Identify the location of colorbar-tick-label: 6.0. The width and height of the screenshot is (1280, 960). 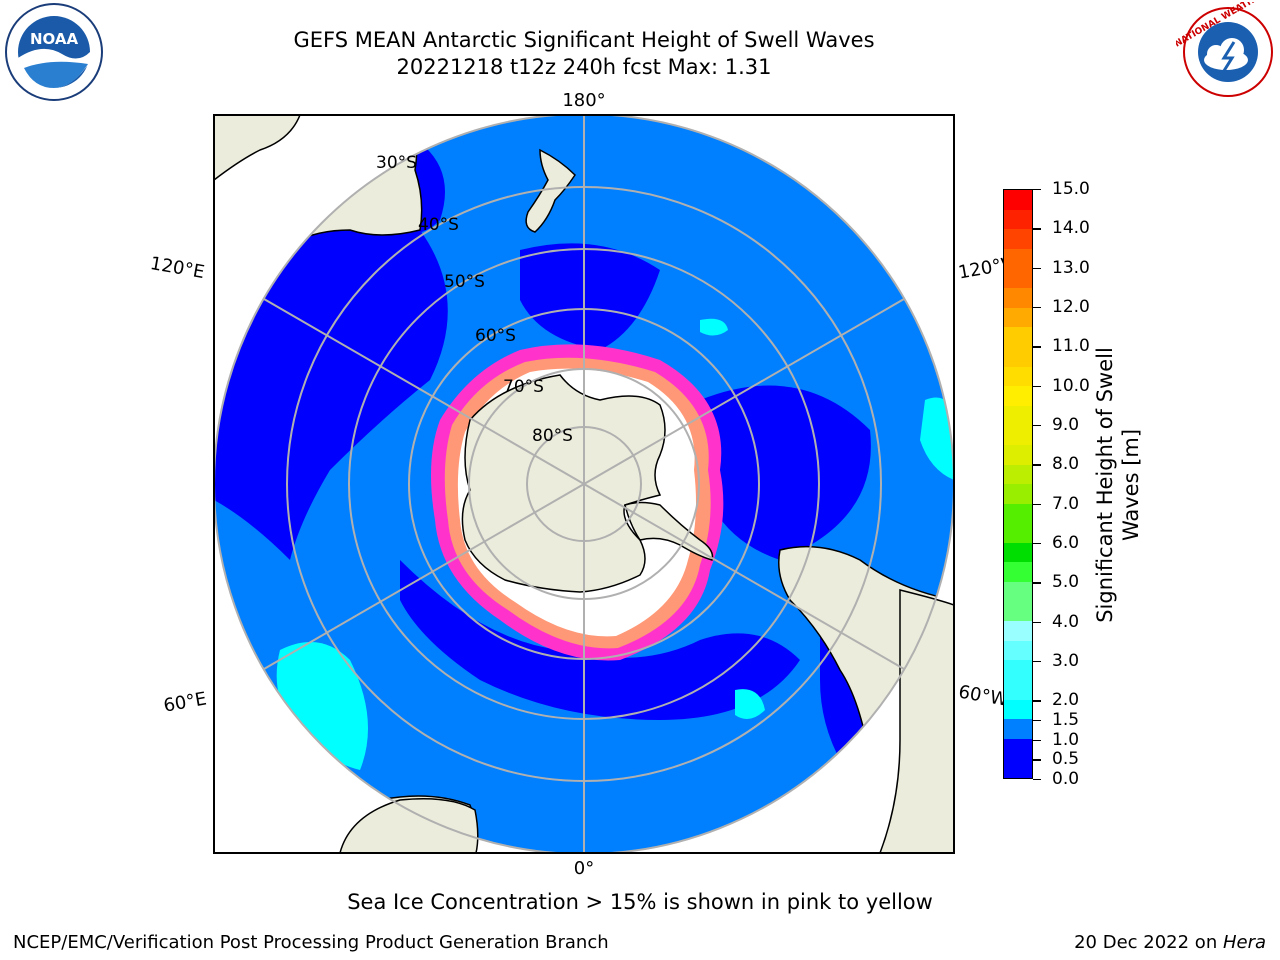
(1066, 543).